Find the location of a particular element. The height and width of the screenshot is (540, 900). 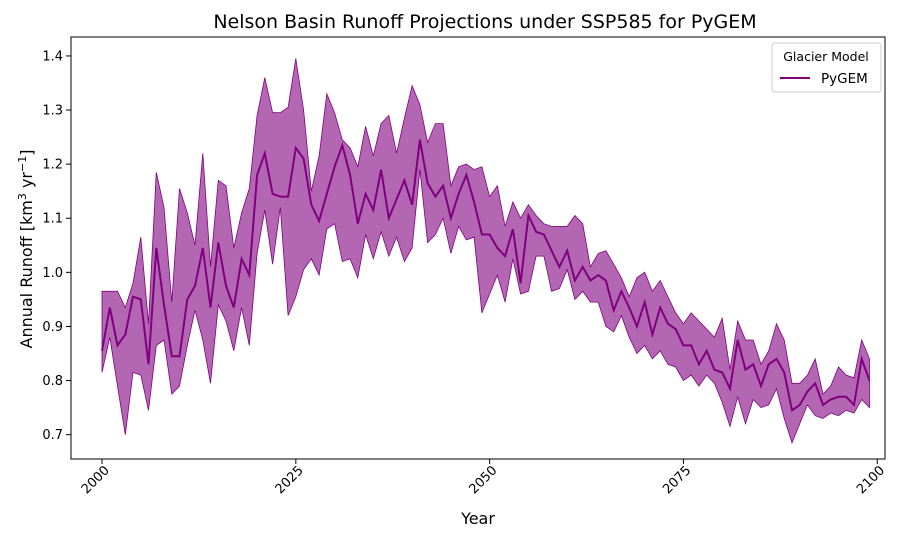

x-tick-label: 2050 is located at coordinates (483, 480).